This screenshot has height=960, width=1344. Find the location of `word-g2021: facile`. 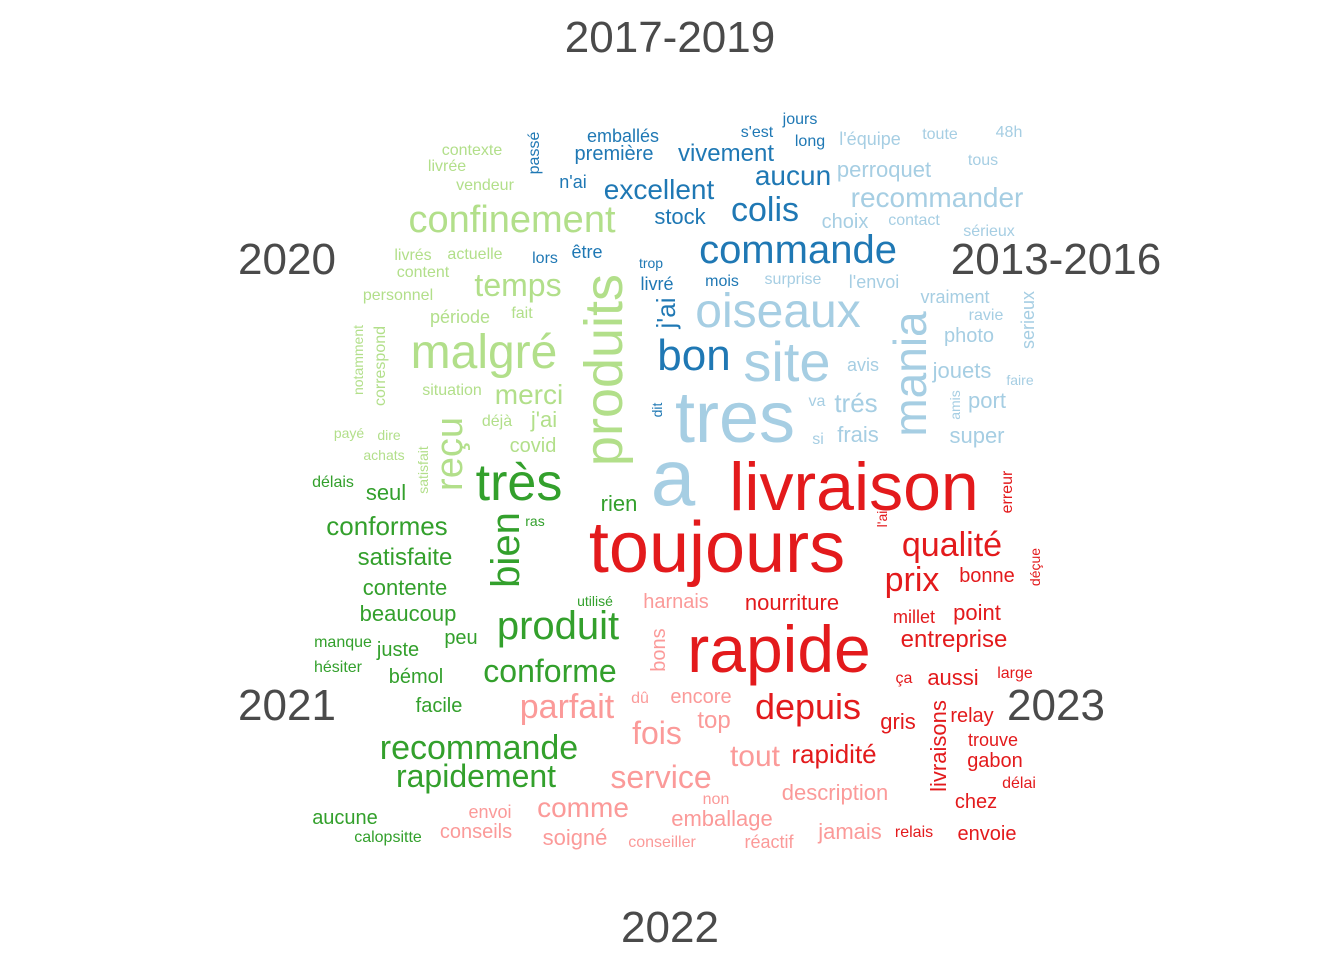

word-g2021: facile is located at coordinates (439, 706).